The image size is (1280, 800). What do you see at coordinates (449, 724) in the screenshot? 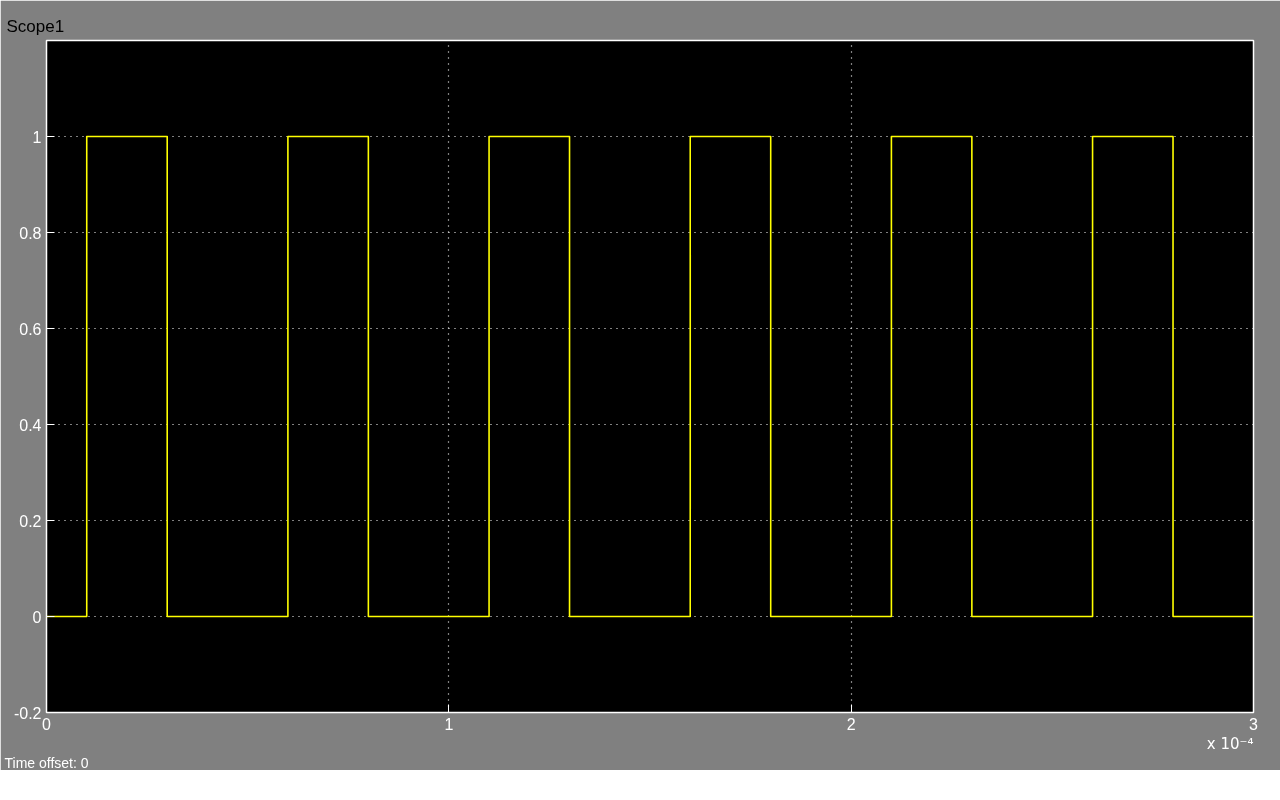
I see `x-tick-label: 1` at bounding box center [449, 724].